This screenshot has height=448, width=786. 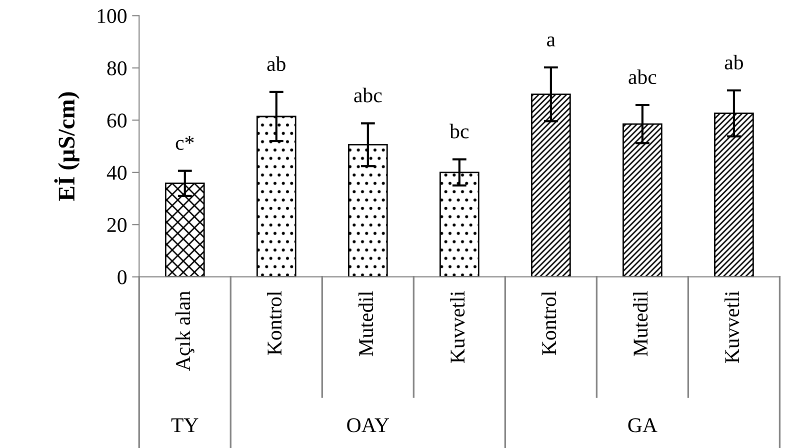 What do you see at coordinates (368, 425) in the screenshot?
I see `text: OAY` at bounding box center [368, 425].